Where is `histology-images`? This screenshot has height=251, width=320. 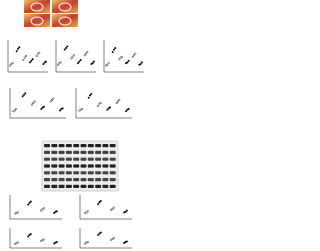
histology-images is located at coordinates (51, 13).